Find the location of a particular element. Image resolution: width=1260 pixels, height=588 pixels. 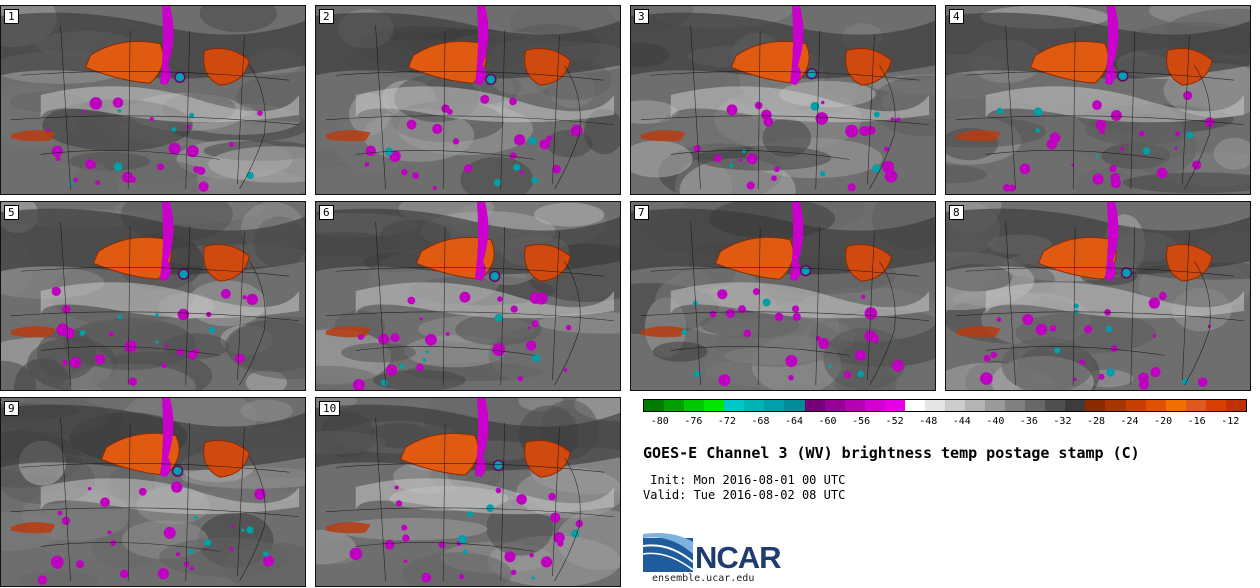

colorbar-tick-label: -52 is located at coordinates (894, 421).